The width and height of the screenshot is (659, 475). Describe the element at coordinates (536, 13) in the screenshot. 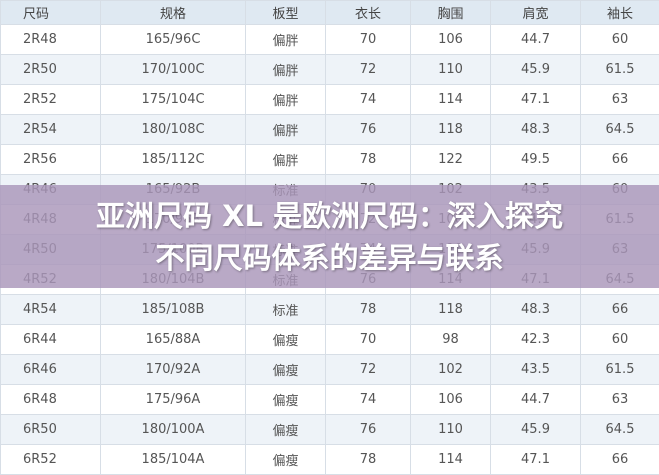

I see `header-cell: 肩宽` at that location.